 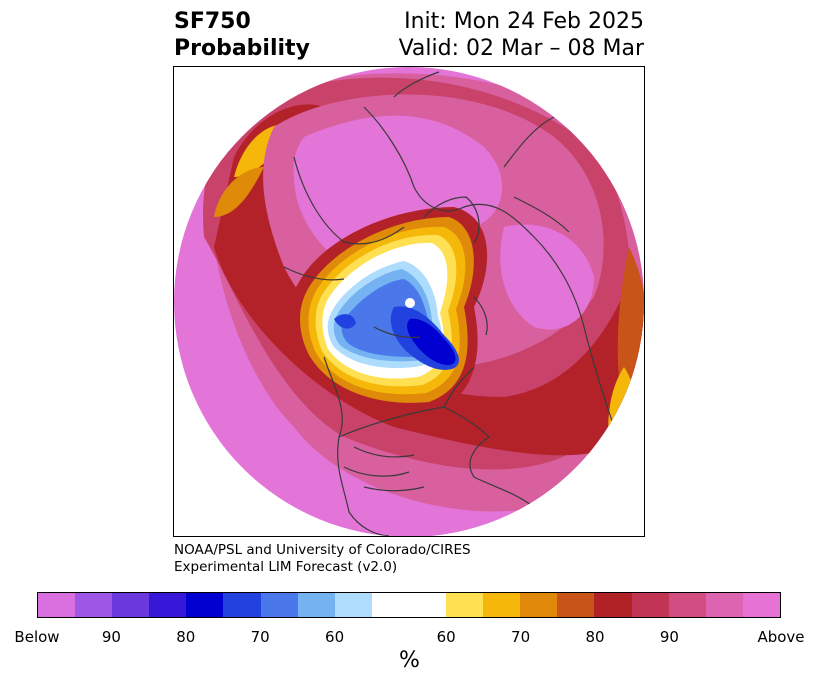 I want to click on colorbar, so click(x=409, y=605).